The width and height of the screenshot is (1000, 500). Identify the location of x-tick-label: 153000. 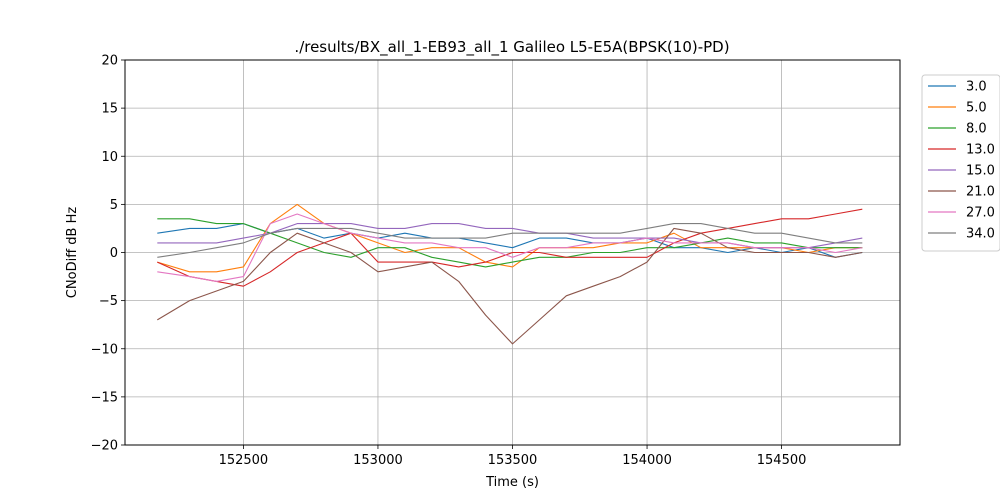
(378, 460).